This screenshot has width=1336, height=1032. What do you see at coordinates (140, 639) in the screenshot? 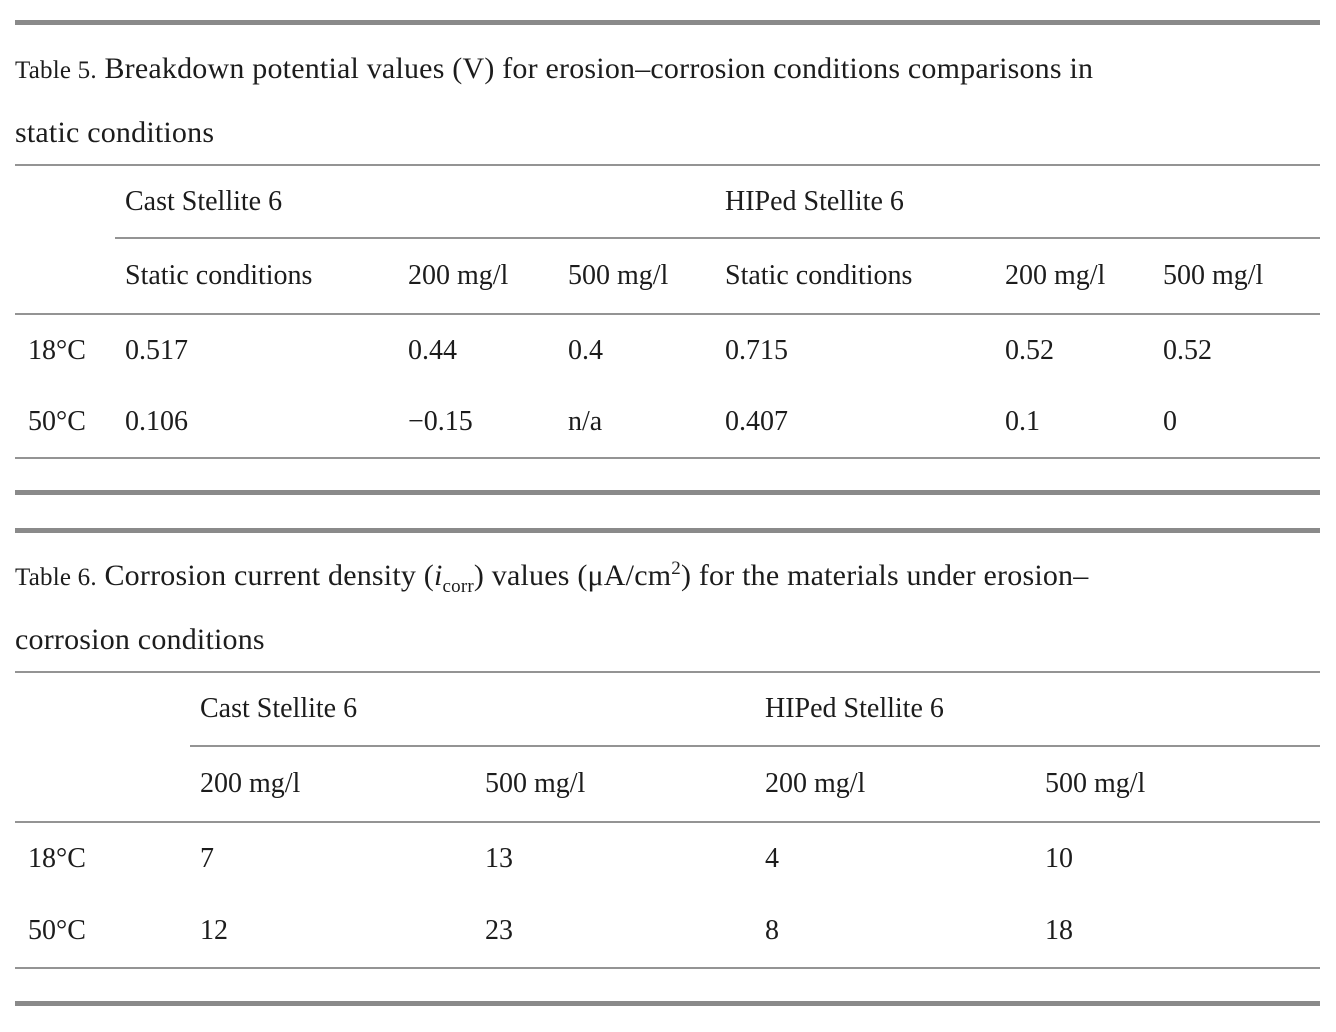
I see `table6-caption-line2: corrosion conditions` at bounding box center [140, 639].